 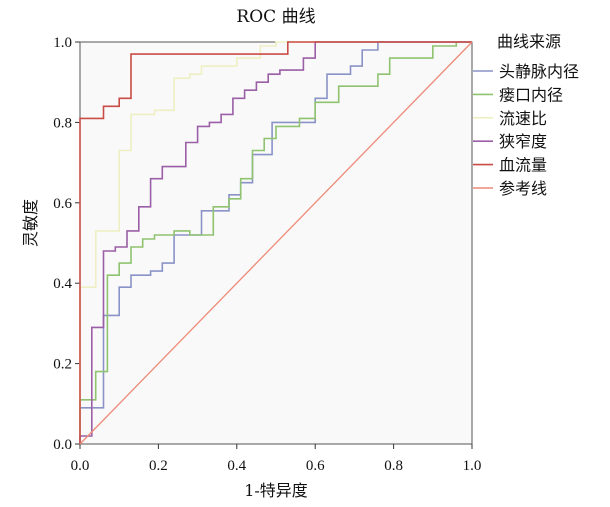 I want to click on y-axis-title: 灵敏度, so click(x=30, y=223).